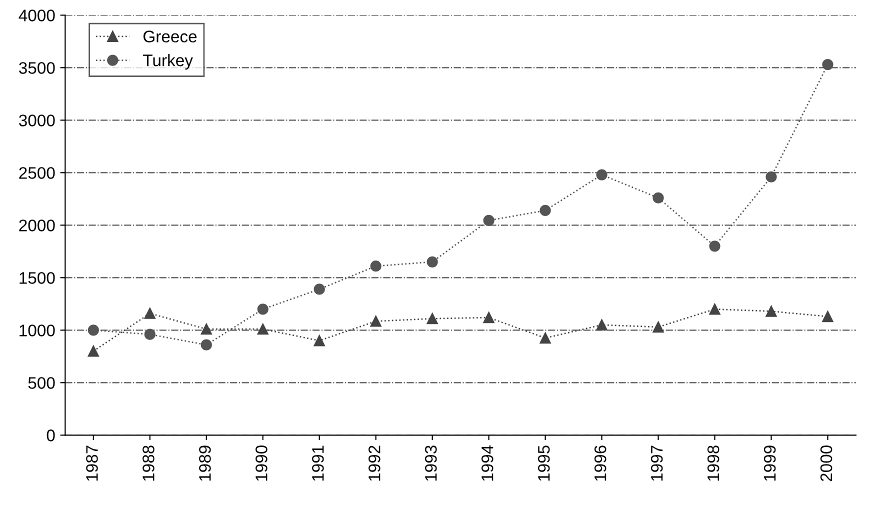 Image resolution: width=869 pixels, height=506 pixels. I want to click on legend-label: Greece, so click(170, 36).